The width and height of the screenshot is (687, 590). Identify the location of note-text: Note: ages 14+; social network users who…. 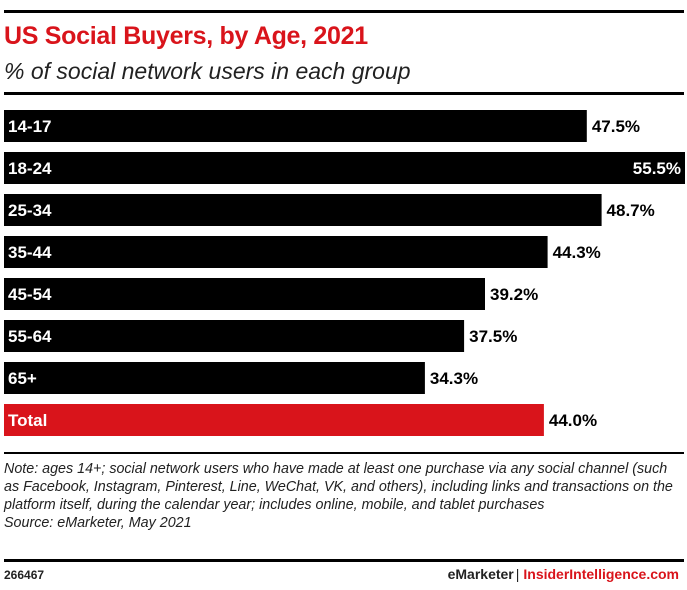
(338, 487).